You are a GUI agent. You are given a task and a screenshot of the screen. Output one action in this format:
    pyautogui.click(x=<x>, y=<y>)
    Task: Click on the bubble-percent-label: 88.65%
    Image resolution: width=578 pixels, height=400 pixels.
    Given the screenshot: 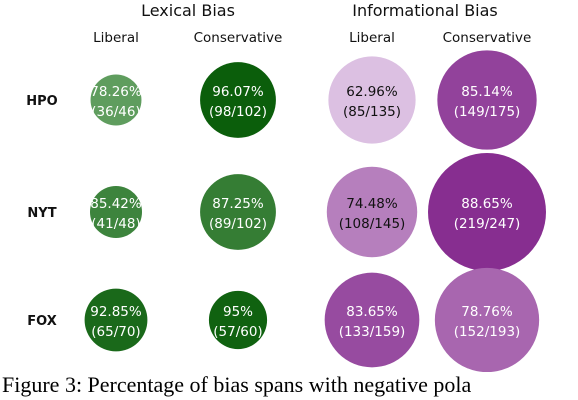 What is the action you would take?
    pyautogui.click(x=487, y=204)
    